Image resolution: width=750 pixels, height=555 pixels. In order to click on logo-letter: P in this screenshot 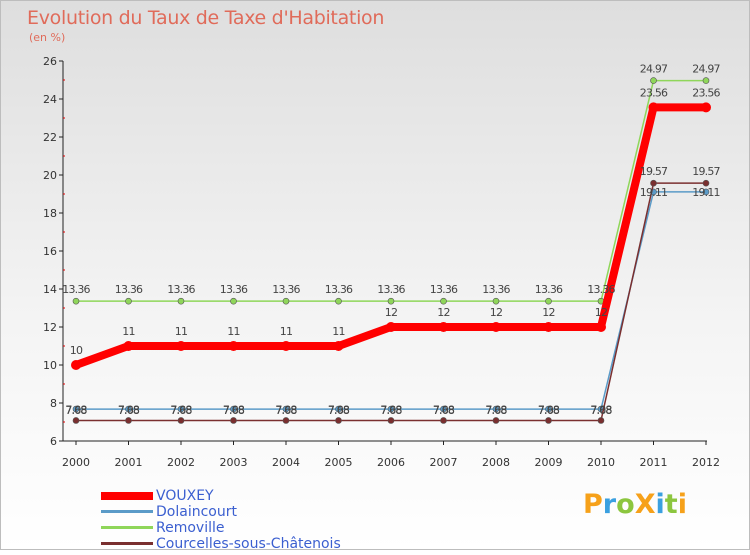, I will do `click(593, 504)`.